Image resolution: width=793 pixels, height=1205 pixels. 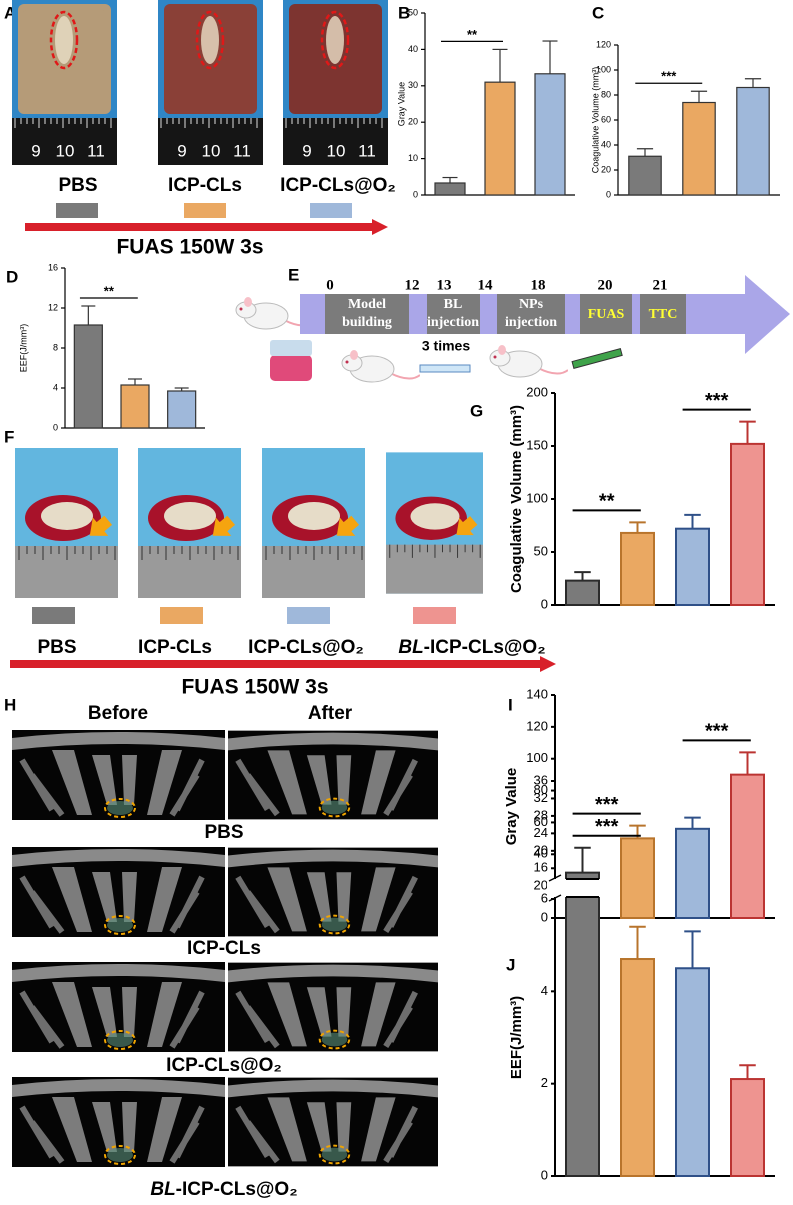 I want to click on group-label-prefix: BL, so click(x=410, y=647).